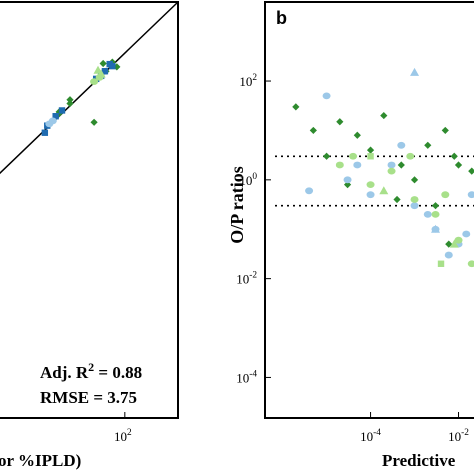 The height and width of the screenshot is (474, 474). Describe the element at coordinates (40, 460) in the screenshot. I see `panel-a-xlabel: or %IPLD)` at that location.